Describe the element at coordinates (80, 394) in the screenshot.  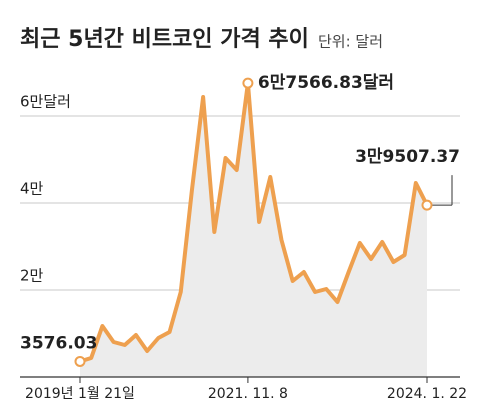
I see `x-tick-label: 2019년 1월 21일` at that location.